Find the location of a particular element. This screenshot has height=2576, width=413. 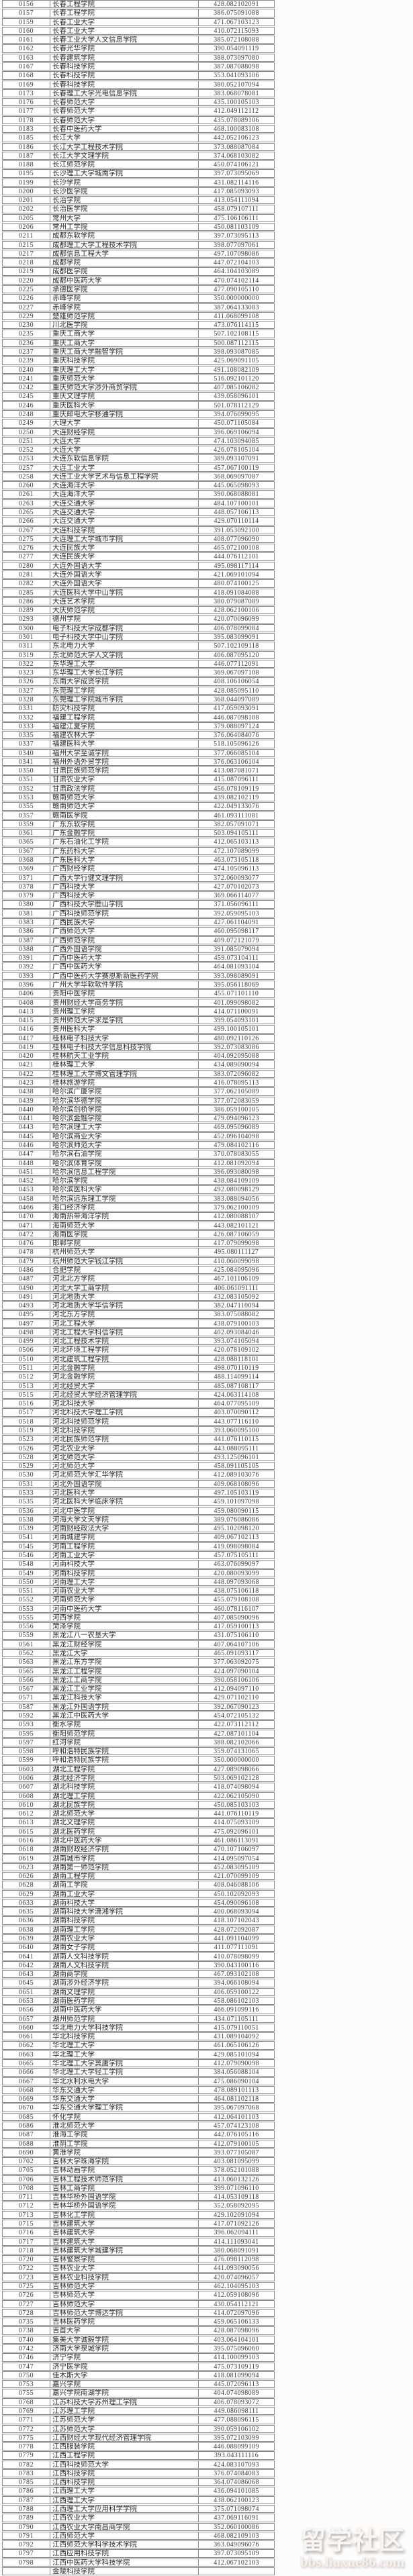

table-row: 0717 吉林建筑大学 414.111093041 is located at coordinates (138, 2241).